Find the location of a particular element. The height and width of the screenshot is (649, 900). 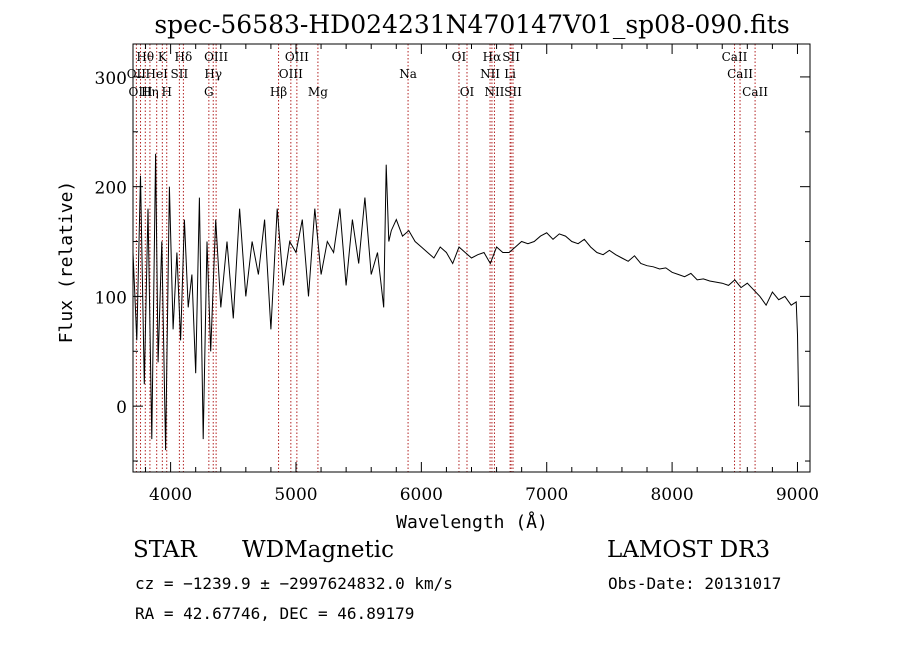

line-label: Hα is located at coordinates (492, 57).